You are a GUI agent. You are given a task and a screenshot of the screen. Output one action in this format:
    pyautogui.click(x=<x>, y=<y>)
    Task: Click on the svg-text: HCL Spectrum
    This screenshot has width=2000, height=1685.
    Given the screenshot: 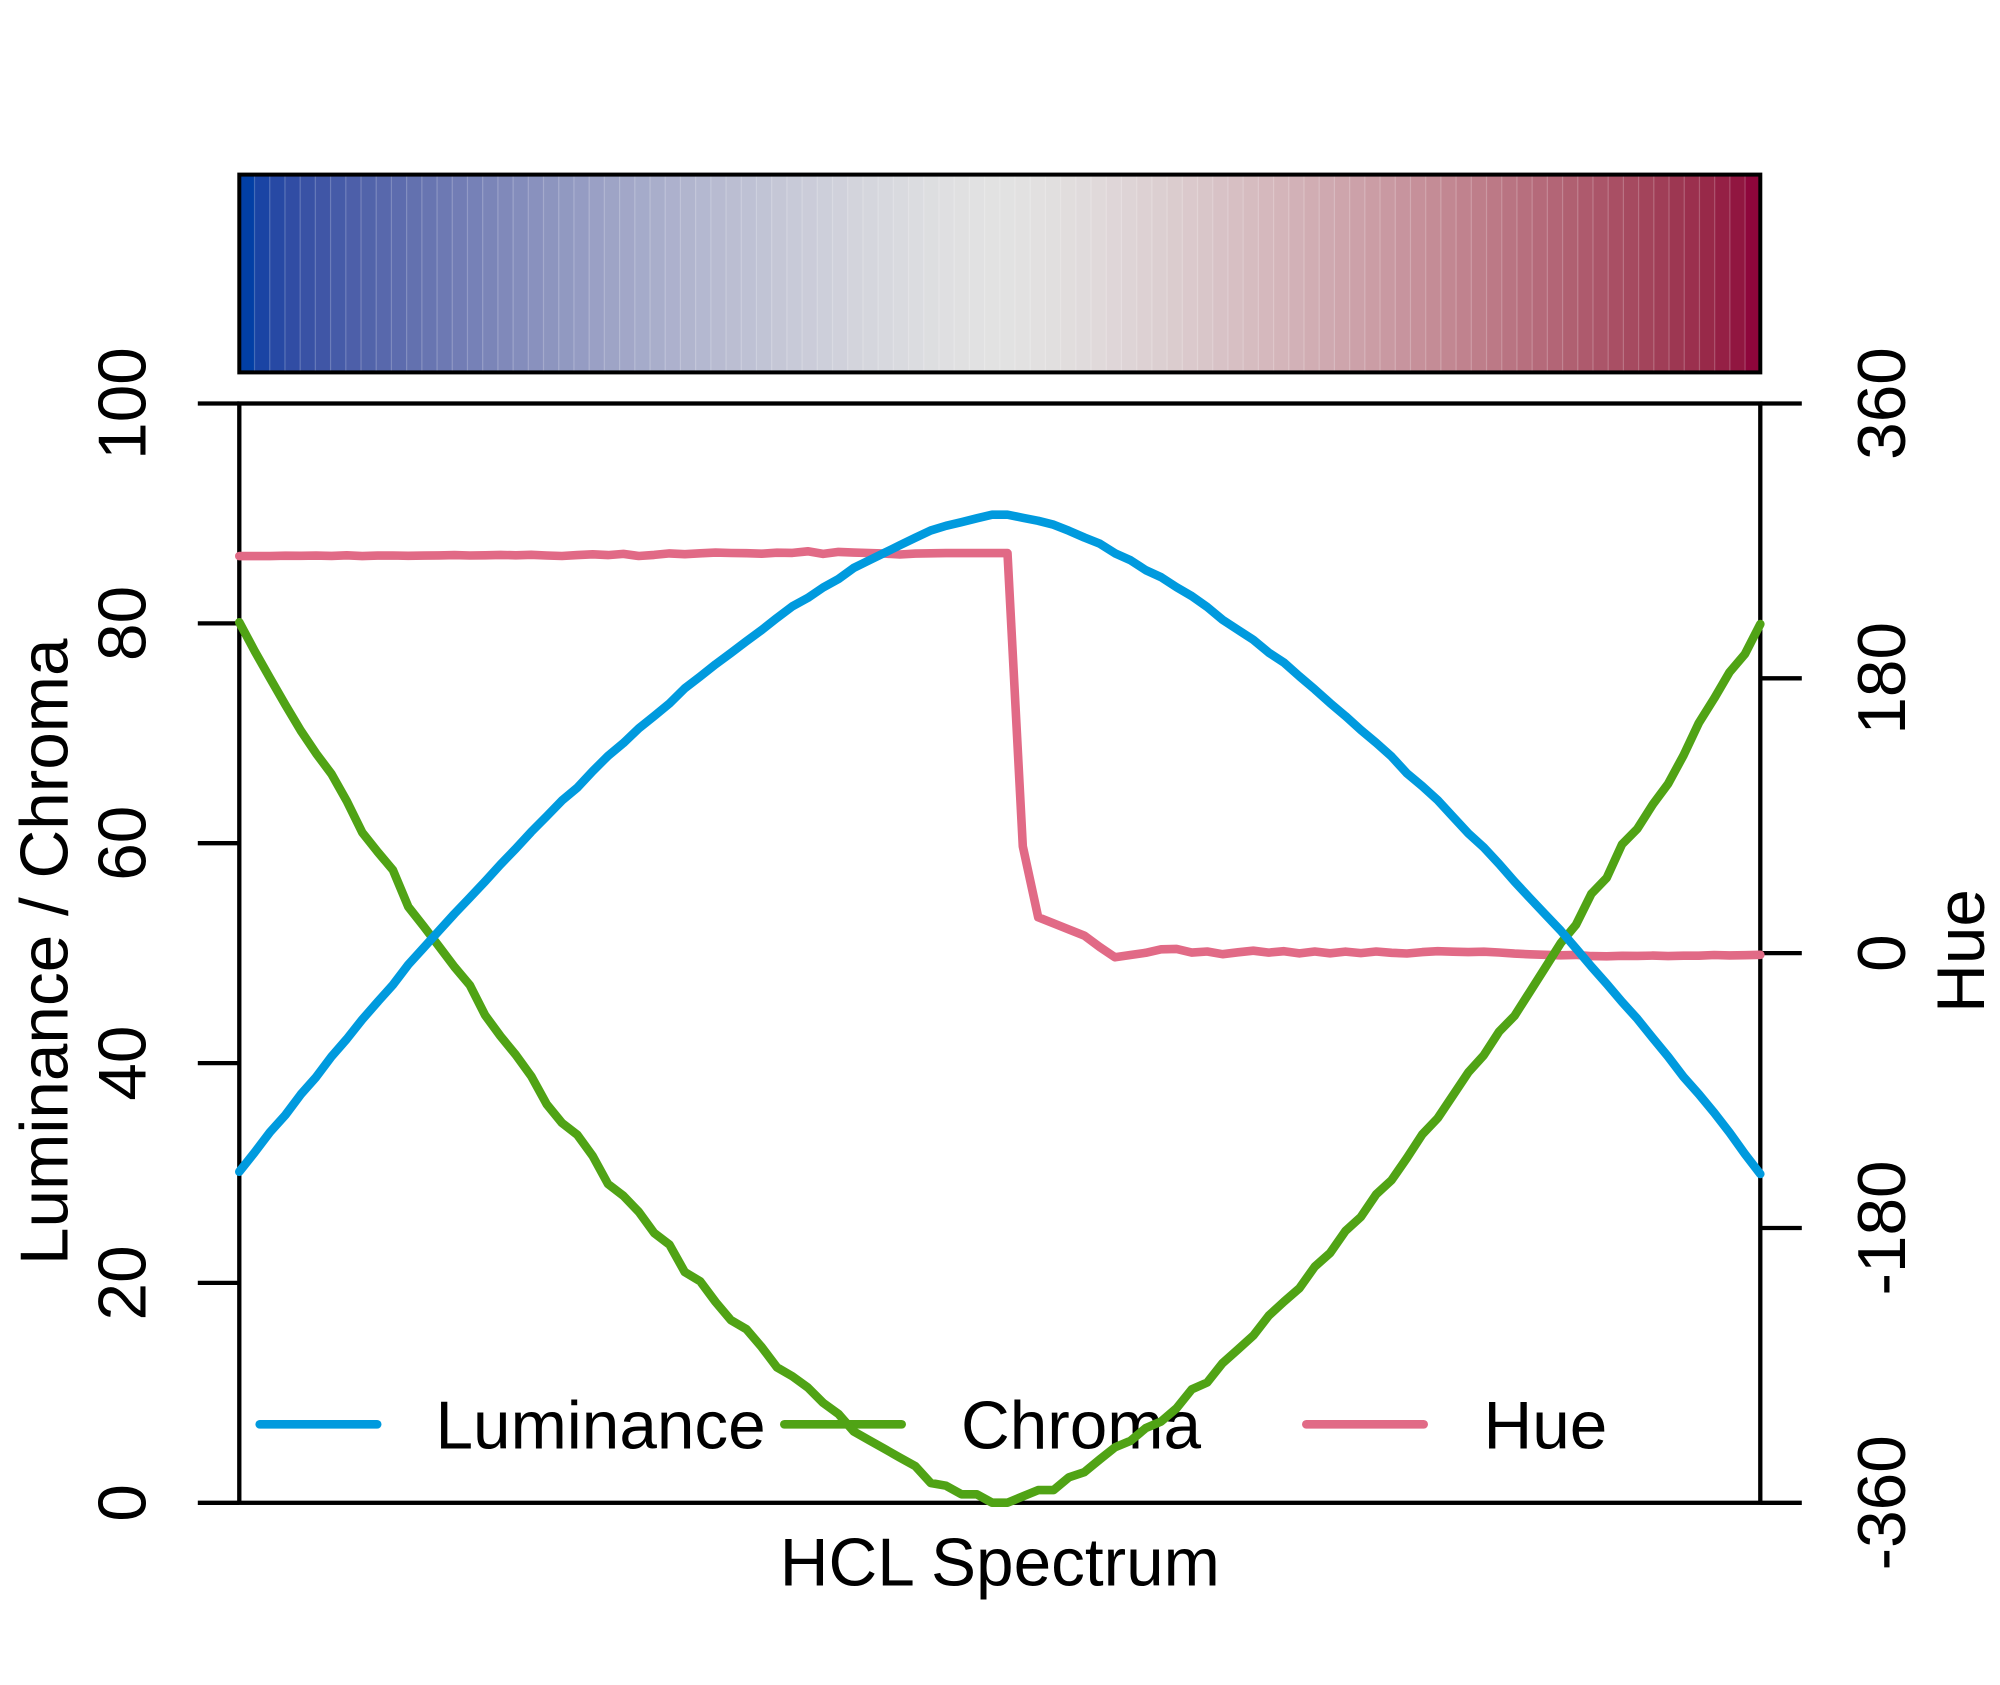 What is the action you would take?
    pyautogui.click(x=1000, y=1563)
    